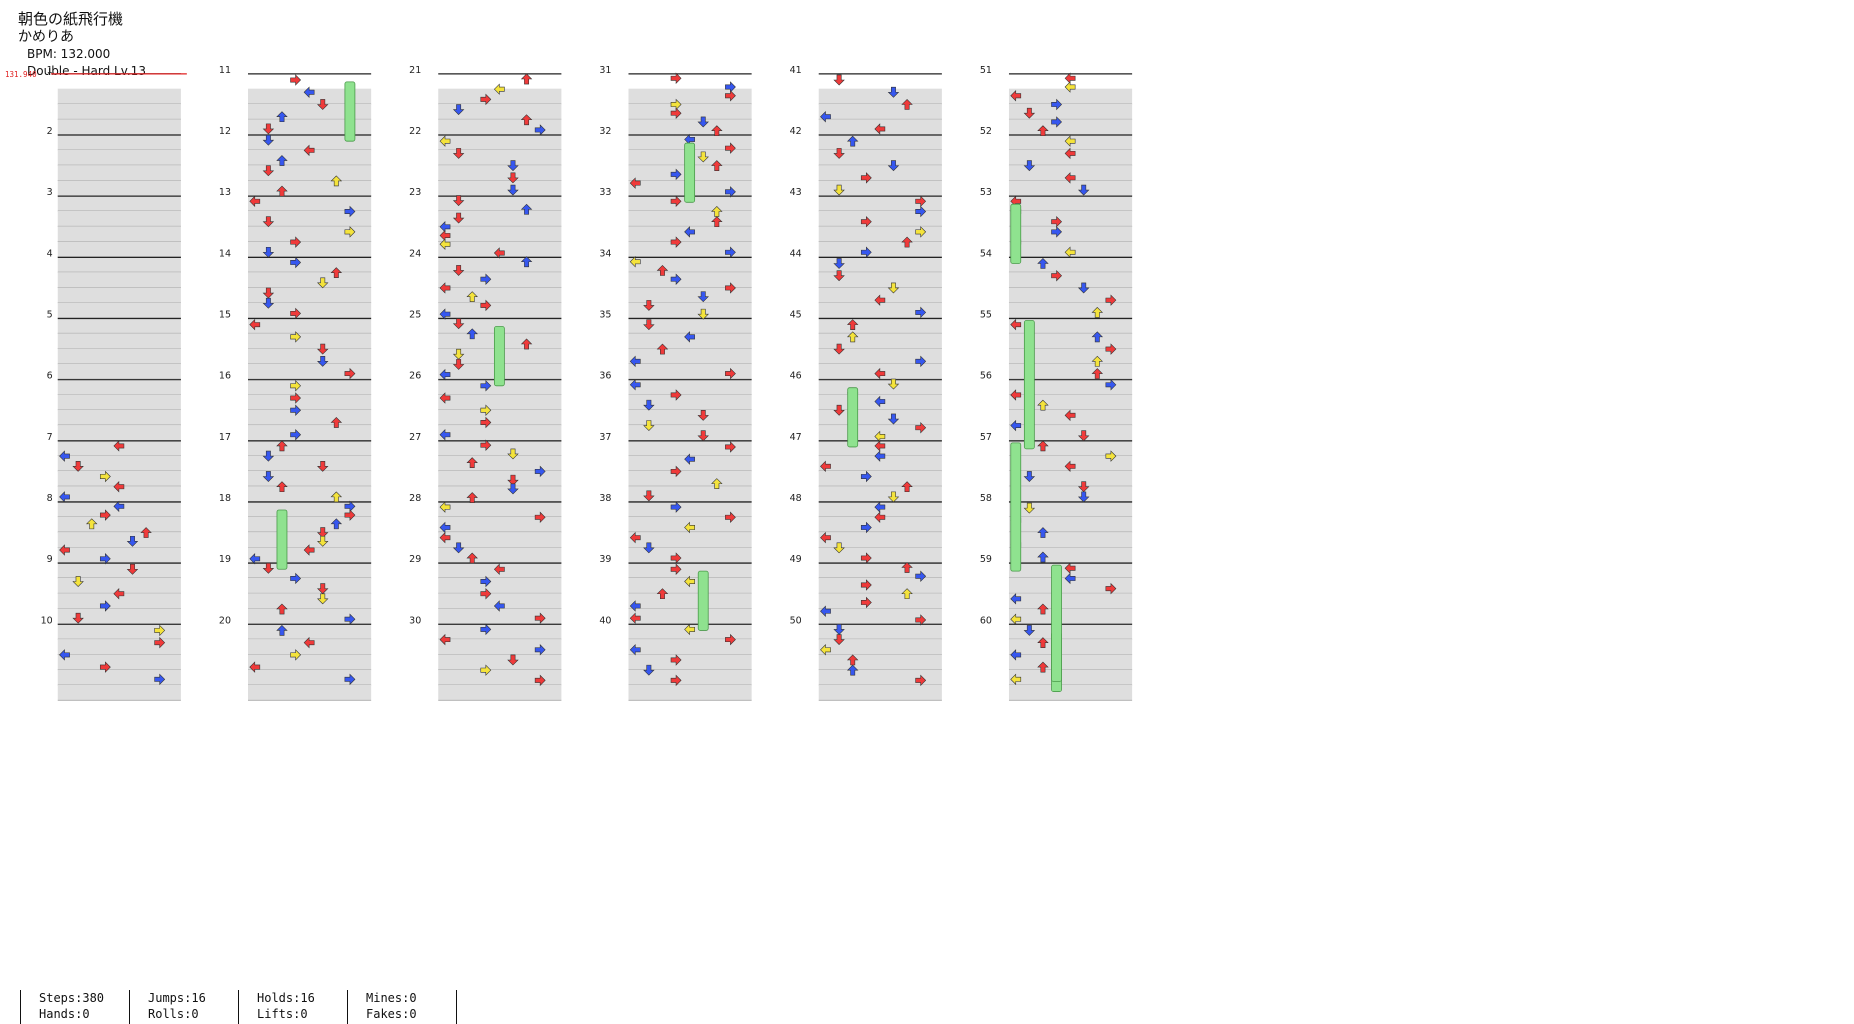 The width and height of the screenshot is (1854, 1024). Describe the element at coordinates (225, 70) in the screenshot. I see `measure-number: 11` at that location.